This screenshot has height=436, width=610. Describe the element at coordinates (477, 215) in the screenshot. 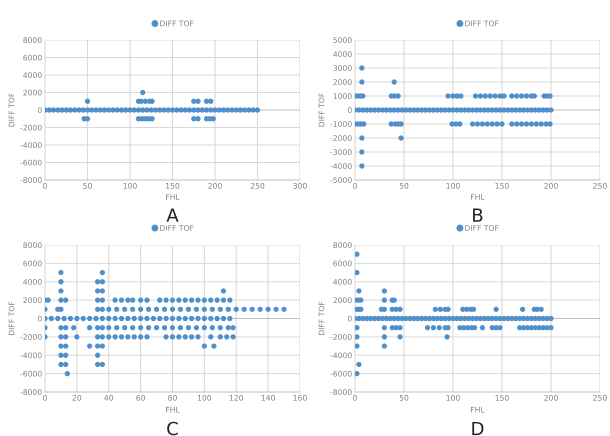

I see `text: B` at that location.